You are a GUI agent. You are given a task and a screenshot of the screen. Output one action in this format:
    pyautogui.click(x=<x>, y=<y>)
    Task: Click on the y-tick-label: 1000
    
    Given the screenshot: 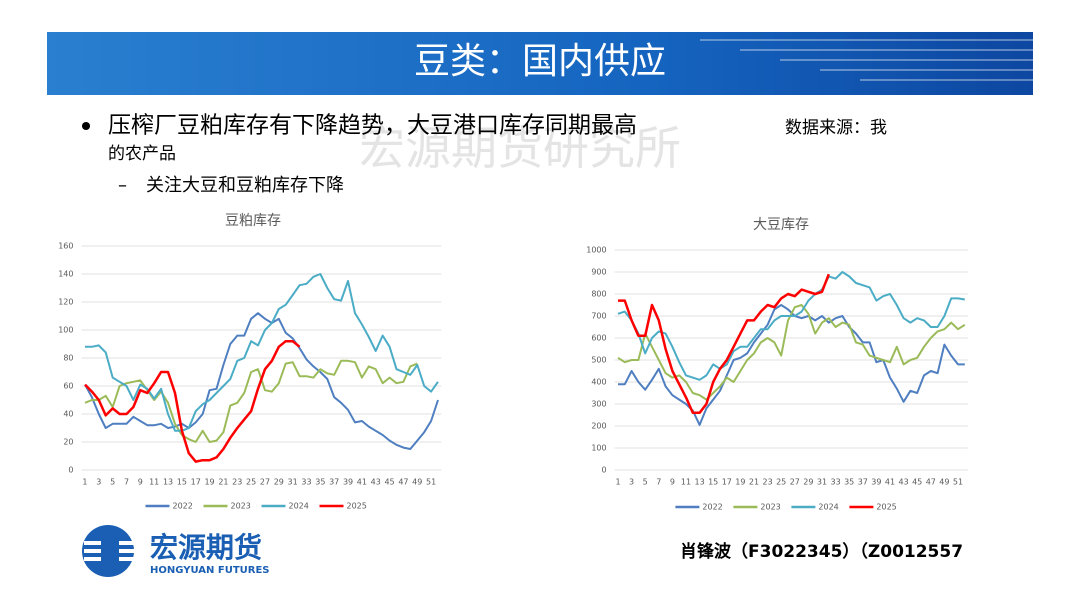 What is the action you would take?
    pyautogui.click(x=596, y=250)
    